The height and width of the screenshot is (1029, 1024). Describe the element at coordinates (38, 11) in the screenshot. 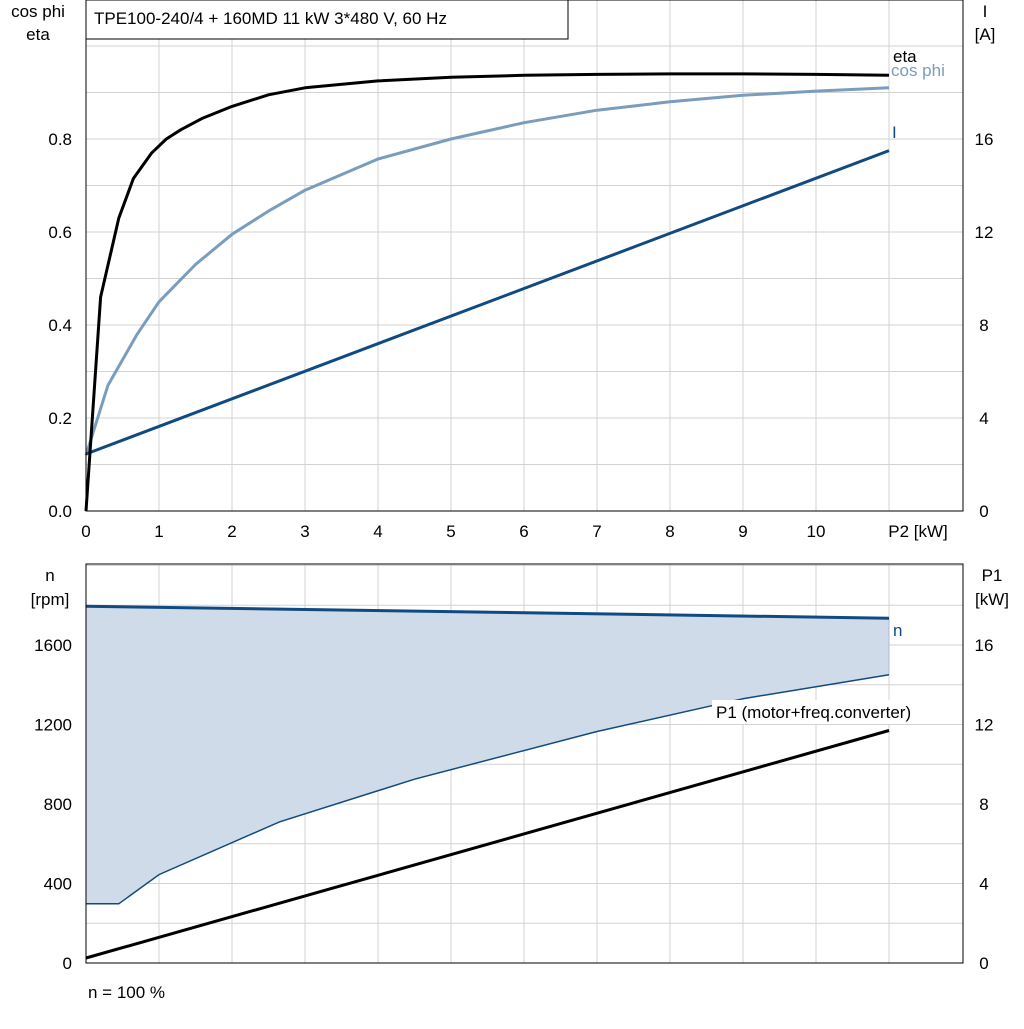

I see `y-left-label-top-line1: cos phi` at that location.